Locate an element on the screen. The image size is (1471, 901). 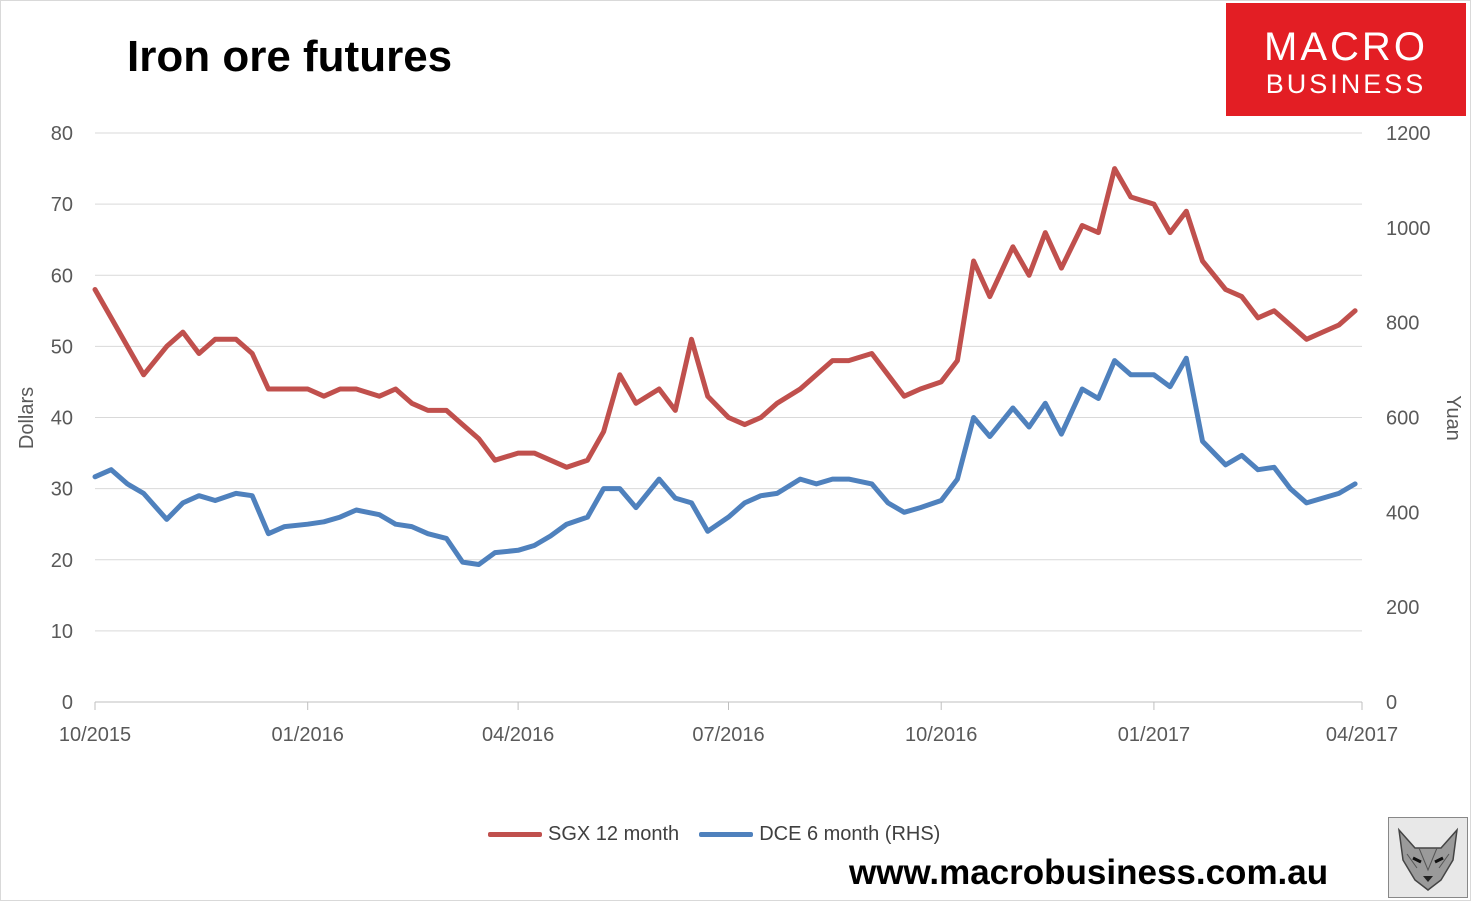
right-axis-ticks: 0 200 400 600 800 1000 1200 is located at coordinates (1408, 418).